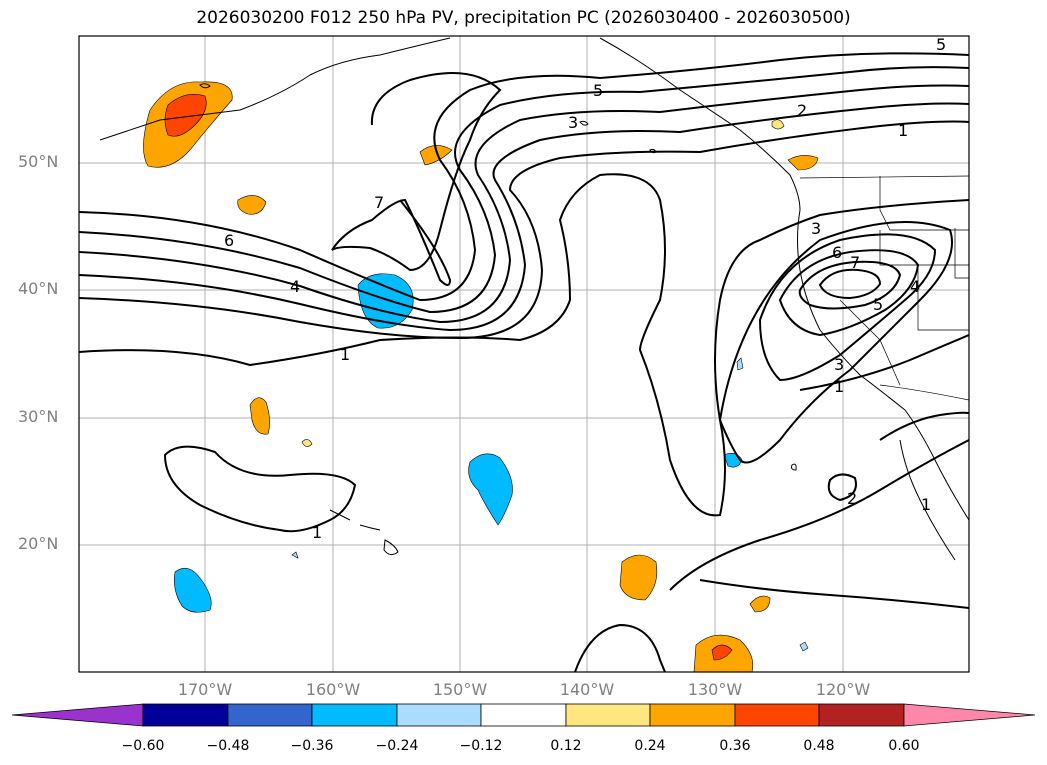 Image resolution: width=1047 pixels, height=765 pixels. What do you see at coordinates (385, 301) in the screenshot?
I see `precip-blob-neg-central` at bounding box center [385, 301].